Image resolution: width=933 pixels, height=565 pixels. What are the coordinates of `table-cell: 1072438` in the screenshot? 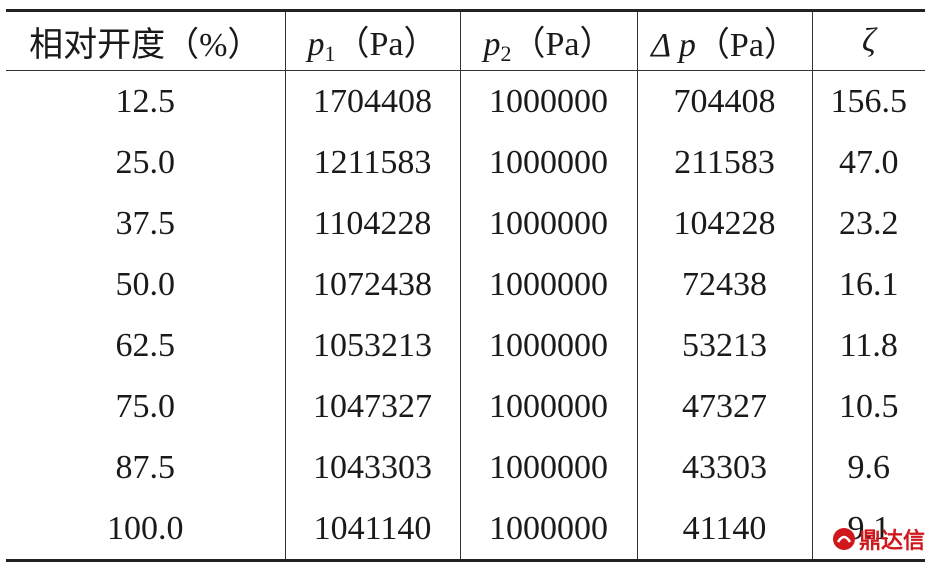 It's located at (372, 284).